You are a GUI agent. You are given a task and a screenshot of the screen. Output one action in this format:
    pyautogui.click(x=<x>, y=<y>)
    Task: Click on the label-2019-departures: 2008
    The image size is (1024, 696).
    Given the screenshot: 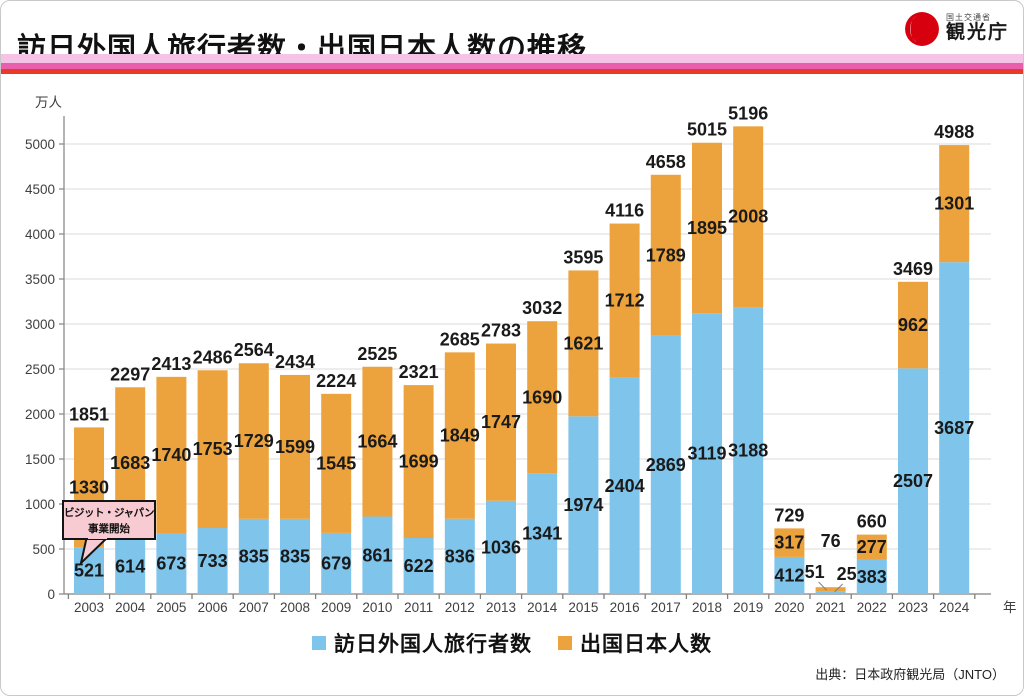 What is the action you would take?
    pyautogui.click(x=748, y=217)
    